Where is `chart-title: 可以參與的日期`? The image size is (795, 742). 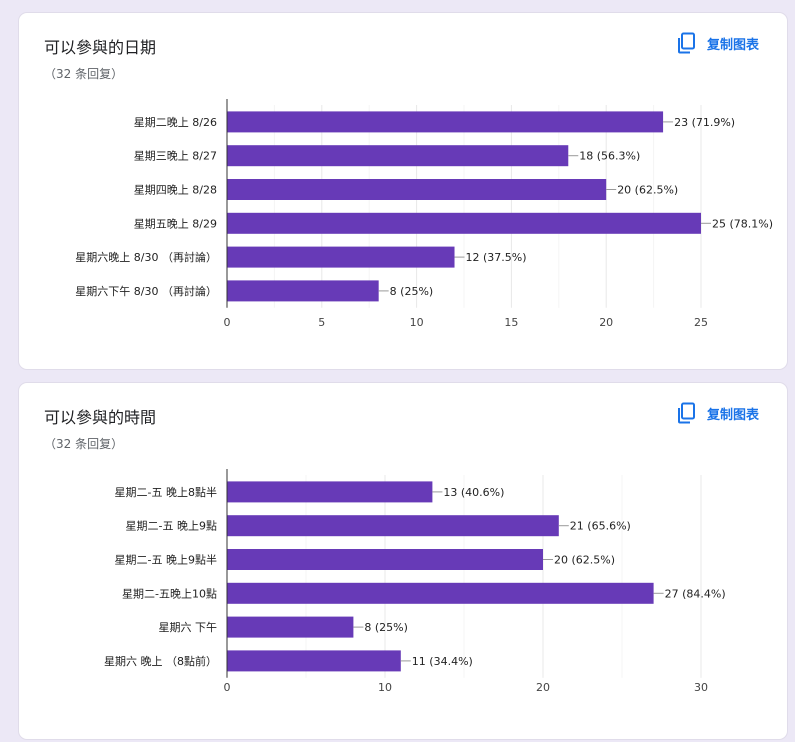
chart-title: 可以參與的日期 is located at coordinates (100, 47).